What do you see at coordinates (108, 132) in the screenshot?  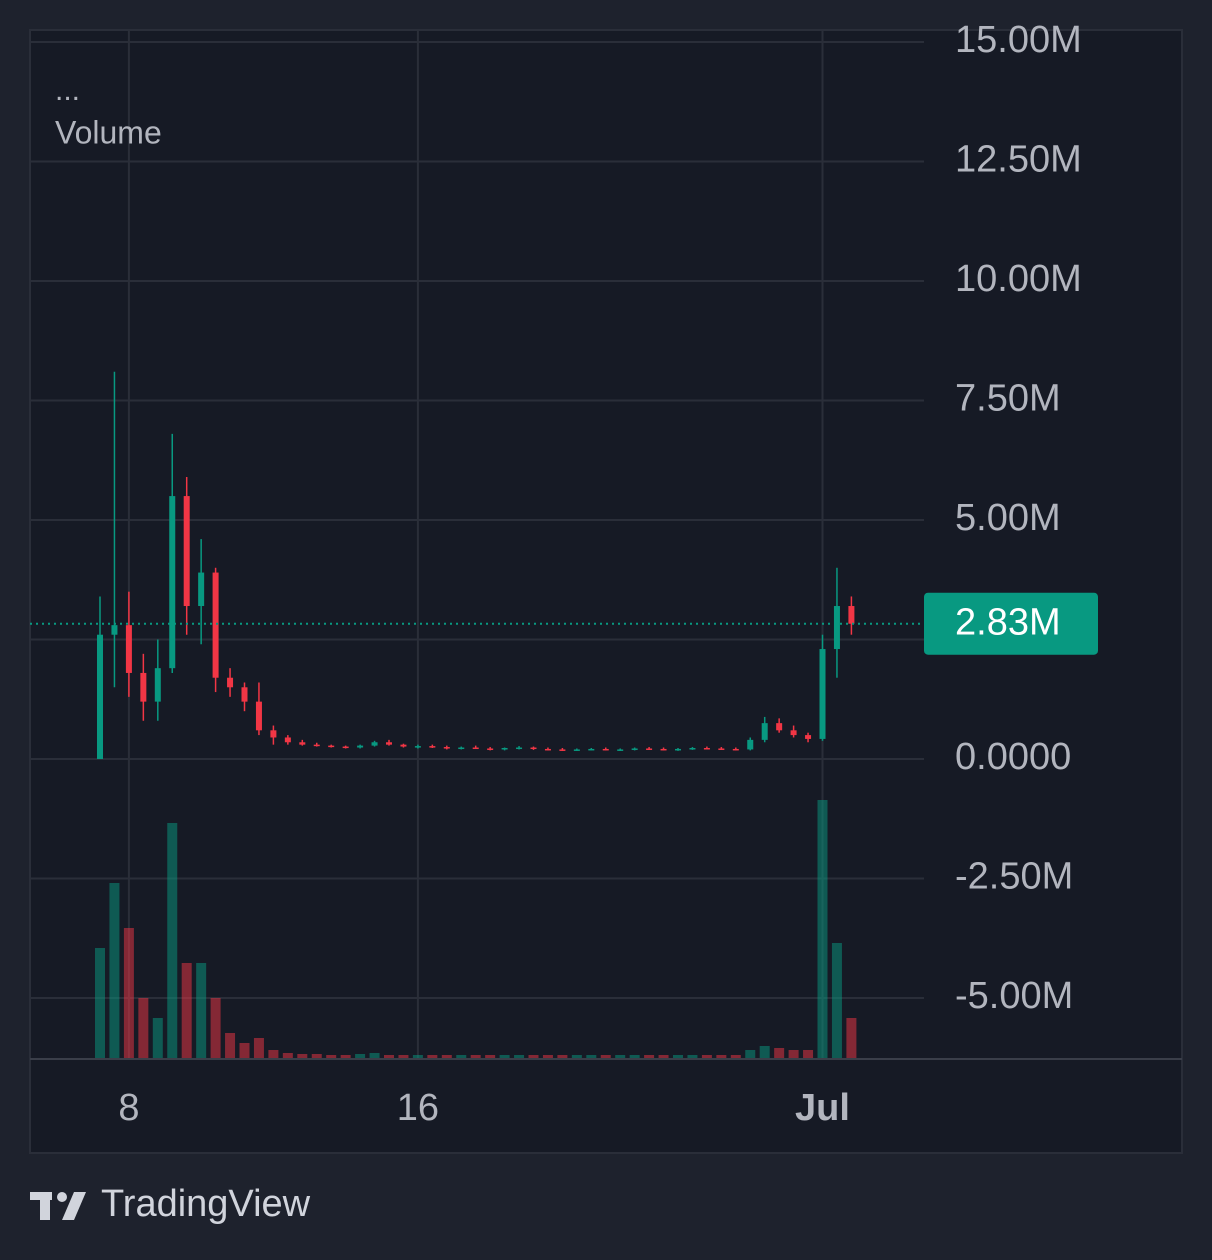 I see `legend-volume: Volume` at bounding box center [108, 132].